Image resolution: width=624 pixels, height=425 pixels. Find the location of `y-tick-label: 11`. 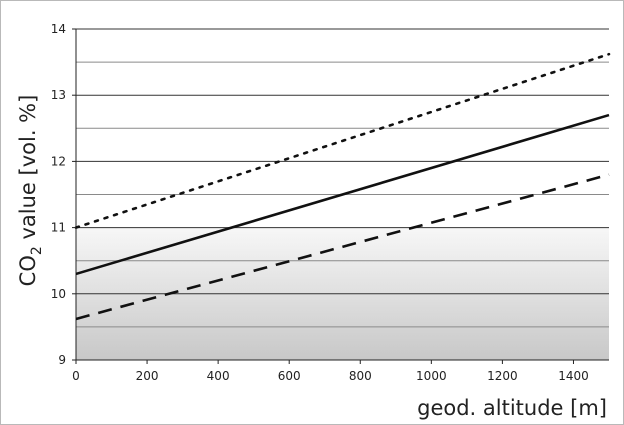

y-tick-label: 11 is located at coordinates (58, 228).